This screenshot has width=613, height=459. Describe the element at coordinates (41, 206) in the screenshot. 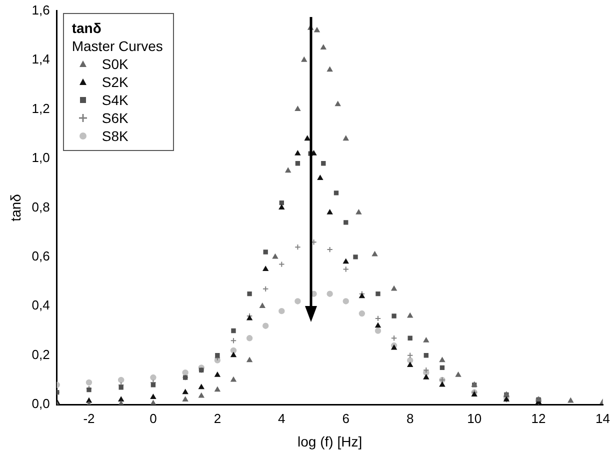

I see `y-tick-label: 0,8` at that location.